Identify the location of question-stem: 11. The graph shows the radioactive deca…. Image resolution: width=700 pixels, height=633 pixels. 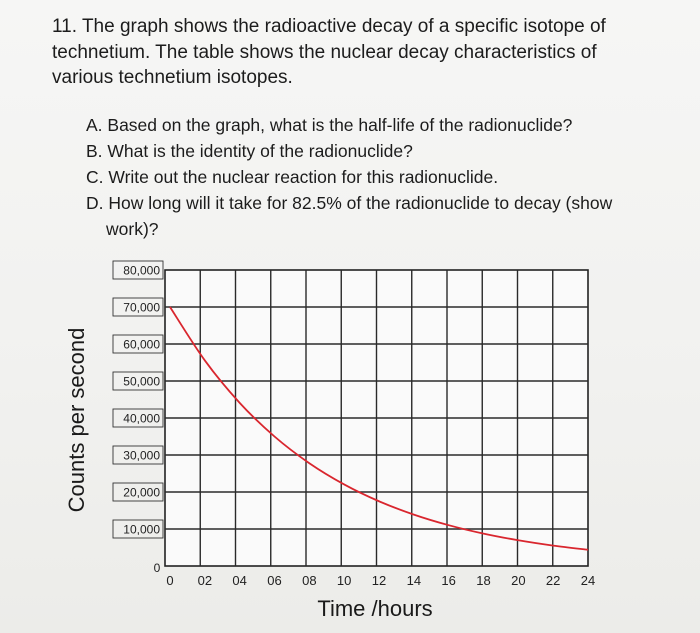
(357, 52).